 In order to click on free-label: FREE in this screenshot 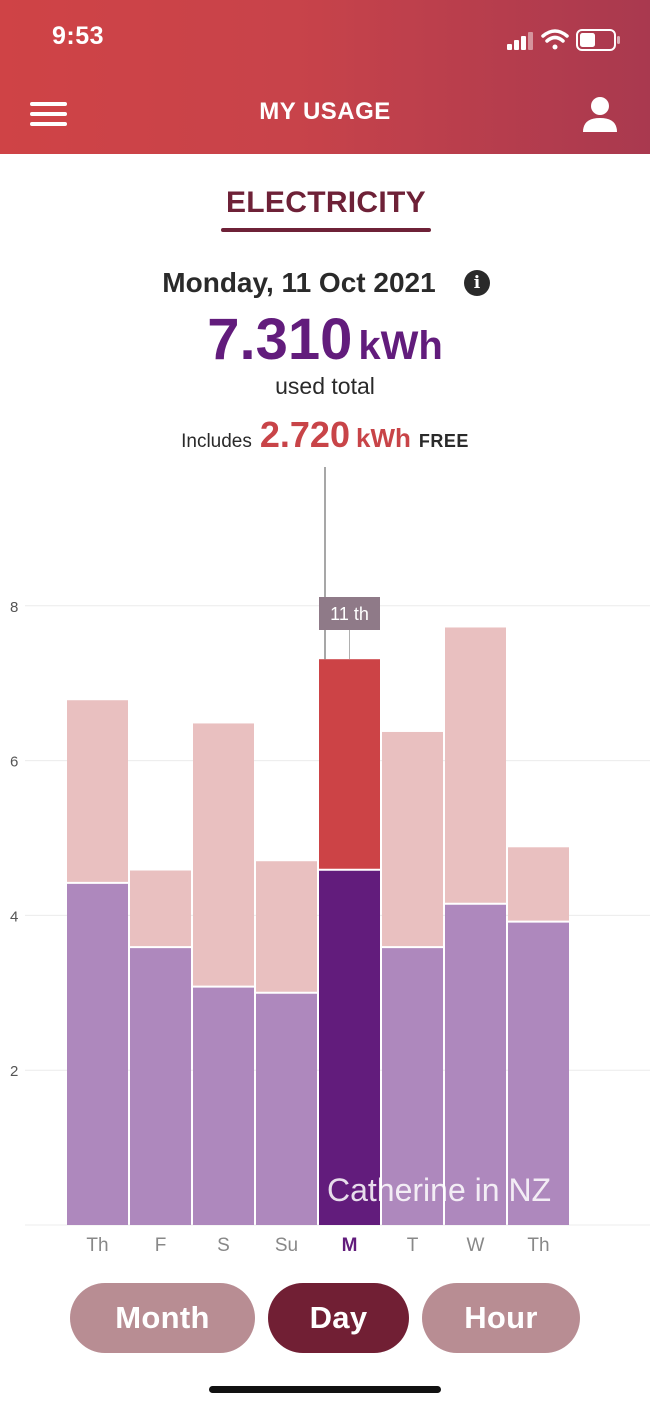, I will do `click(443, 441)`.